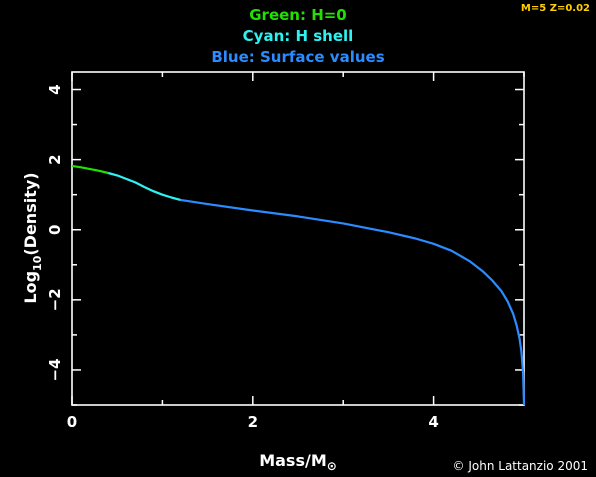  I want to click on legend-line-cyan: Cyan: H shell, so click(298, 36).